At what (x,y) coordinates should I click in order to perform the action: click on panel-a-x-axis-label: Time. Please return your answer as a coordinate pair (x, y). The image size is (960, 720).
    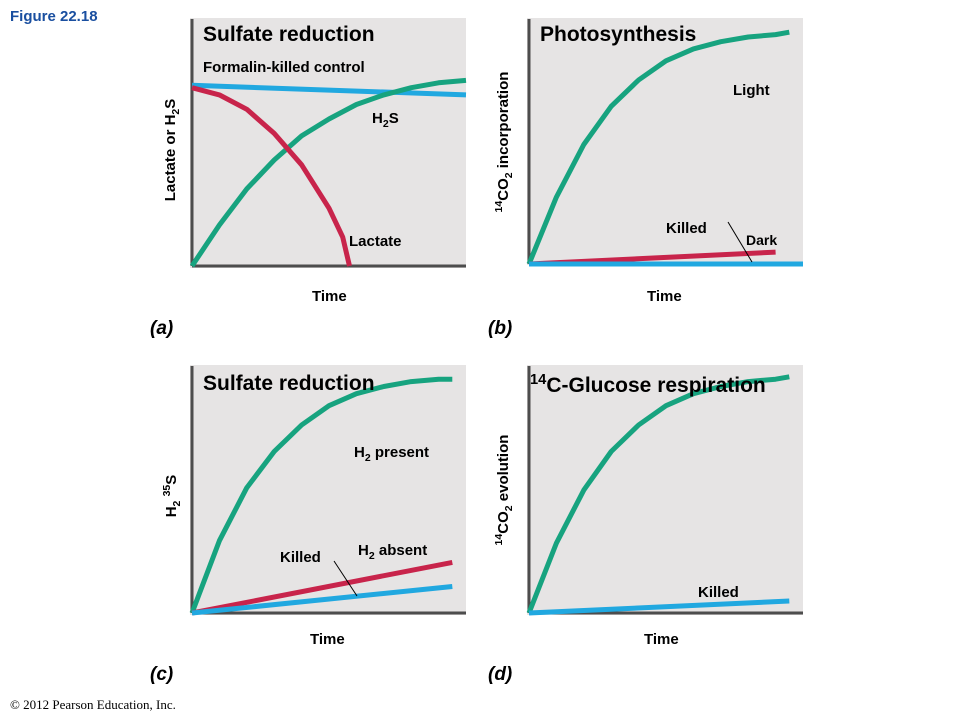
    Looking at the image, I should click on (329, 296).